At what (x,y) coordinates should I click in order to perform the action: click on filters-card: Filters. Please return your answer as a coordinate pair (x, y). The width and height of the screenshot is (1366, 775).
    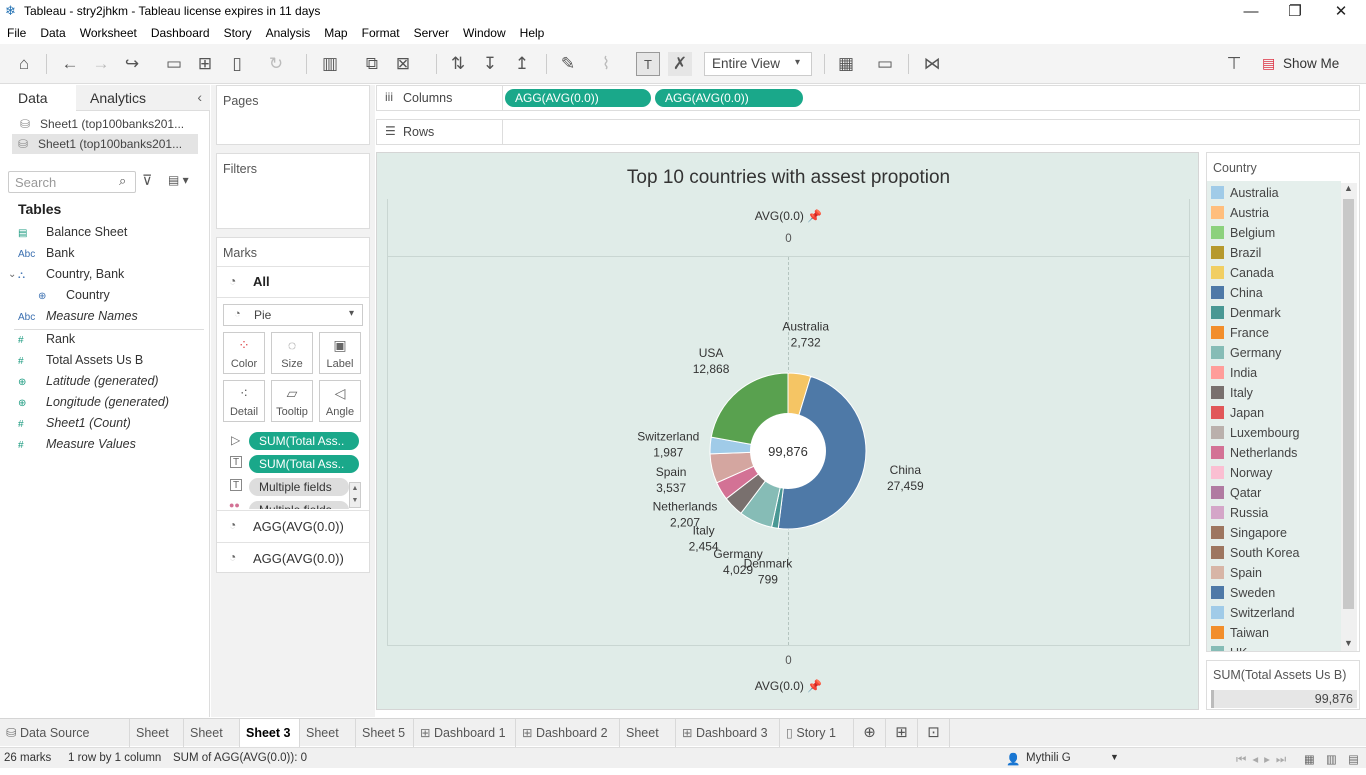
    Looking at the image, I should click on (293, 191).